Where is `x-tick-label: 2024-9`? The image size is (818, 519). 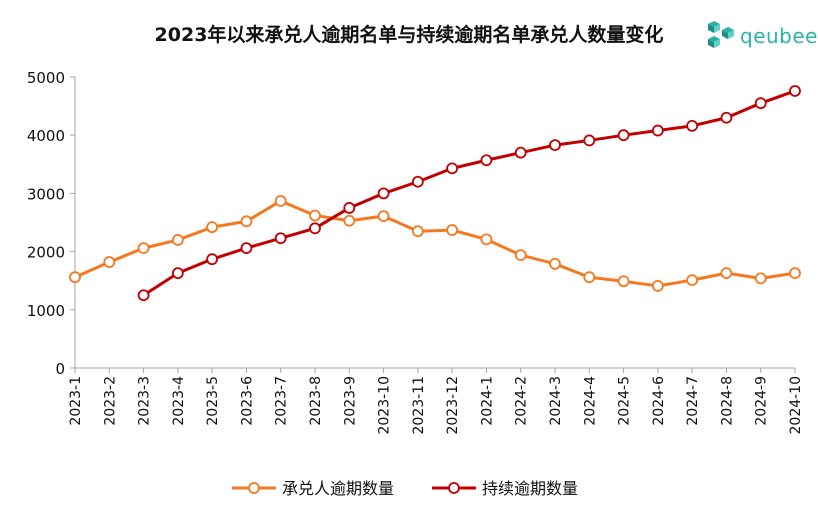
x-tick-label: 2024-9 is located at coordinates (762, 401).